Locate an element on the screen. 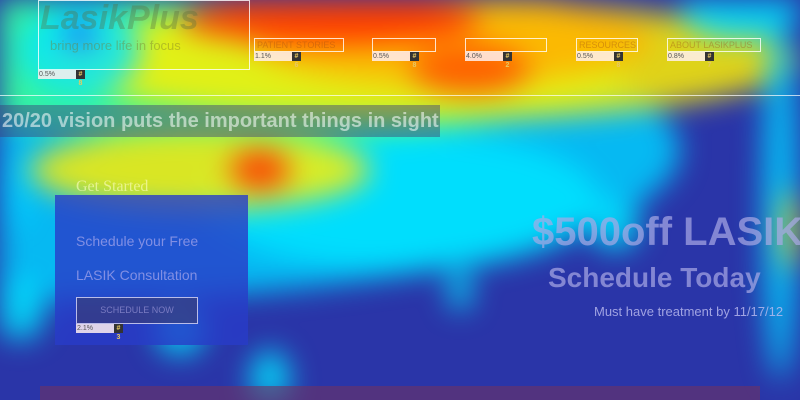 The width and height of the screenshot is (800, 400). nav-click-stat: 1.1% # 6 is located at coordinates (277, 60).